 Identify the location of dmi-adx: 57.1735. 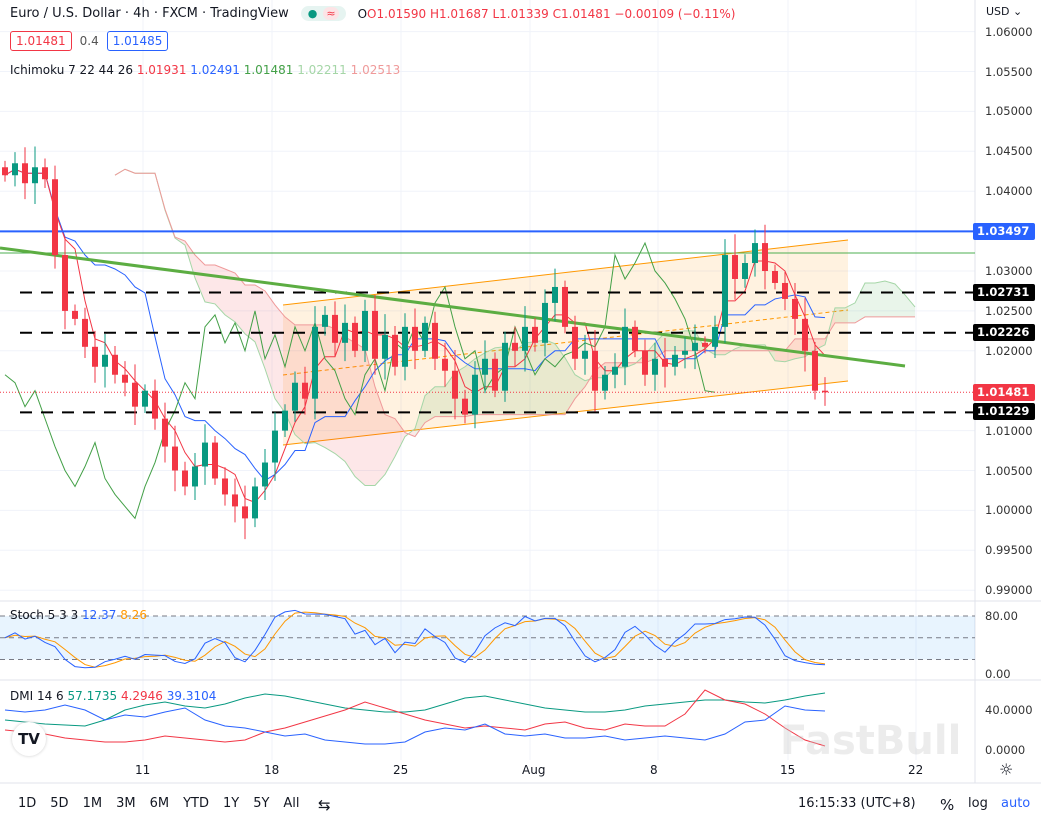
(92, 696).